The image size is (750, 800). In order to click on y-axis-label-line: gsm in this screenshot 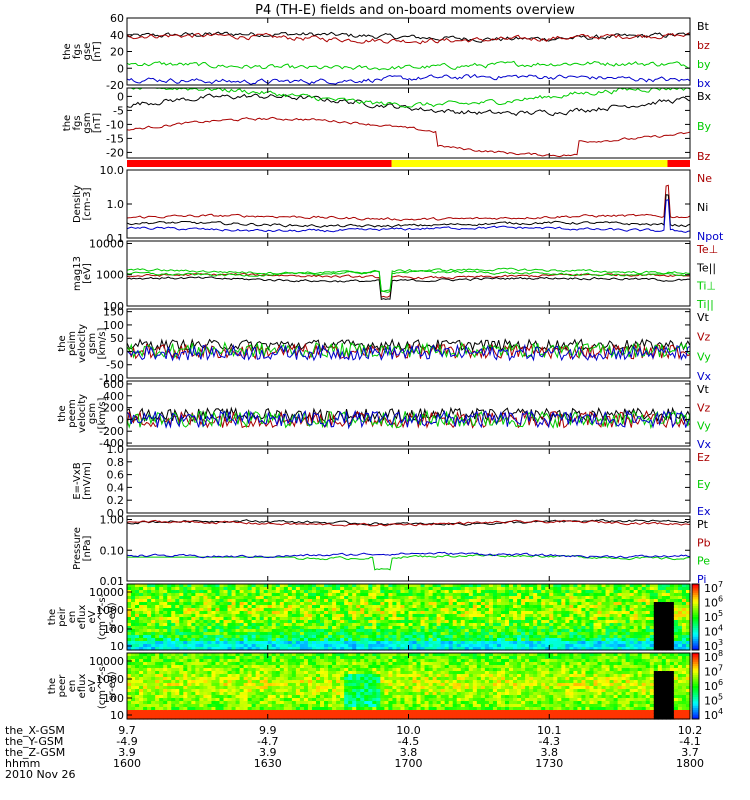, I will do `click(92, 413)`.